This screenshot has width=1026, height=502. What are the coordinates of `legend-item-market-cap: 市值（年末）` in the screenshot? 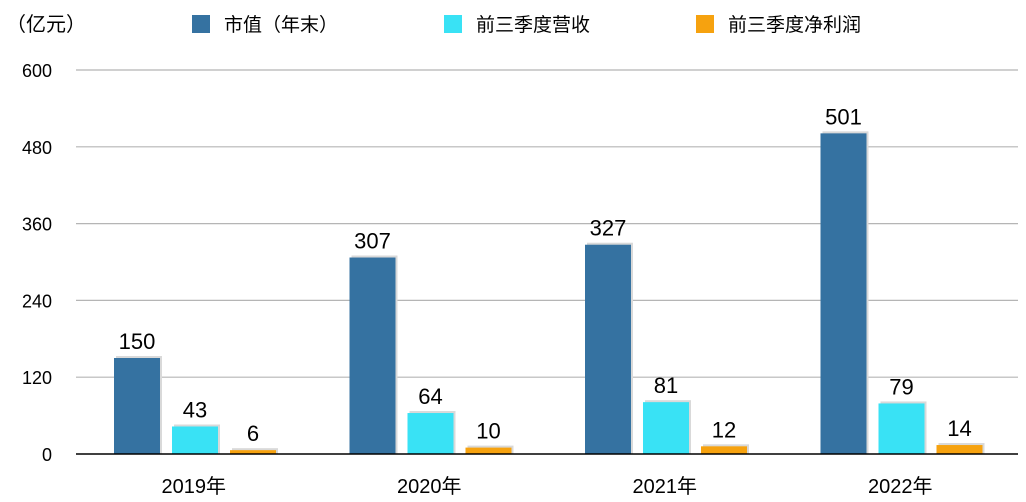 It's located at (265, 23).